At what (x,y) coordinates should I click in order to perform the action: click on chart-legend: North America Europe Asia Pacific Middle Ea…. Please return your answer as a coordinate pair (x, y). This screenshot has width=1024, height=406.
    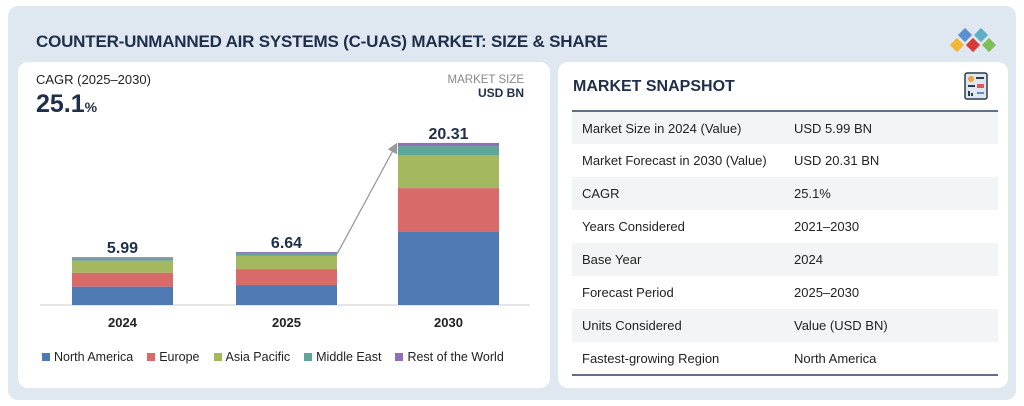
    Looking at the image, I should click on (273, 357).